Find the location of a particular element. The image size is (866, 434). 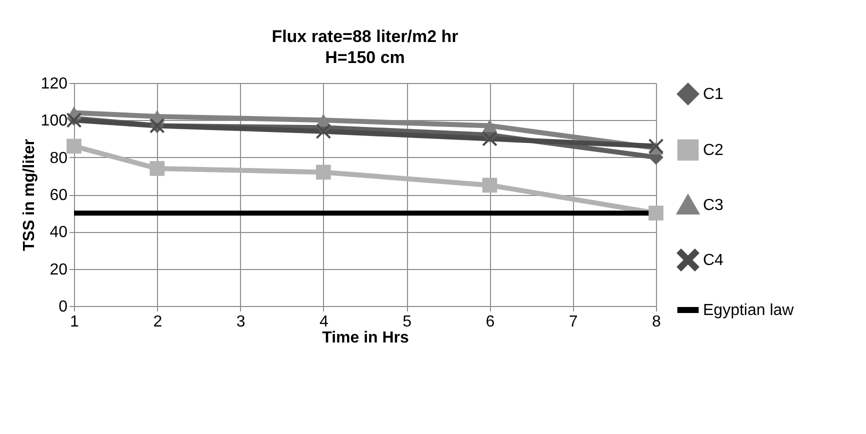

y-tick-label: 100 is located at coordinates (54, 121).